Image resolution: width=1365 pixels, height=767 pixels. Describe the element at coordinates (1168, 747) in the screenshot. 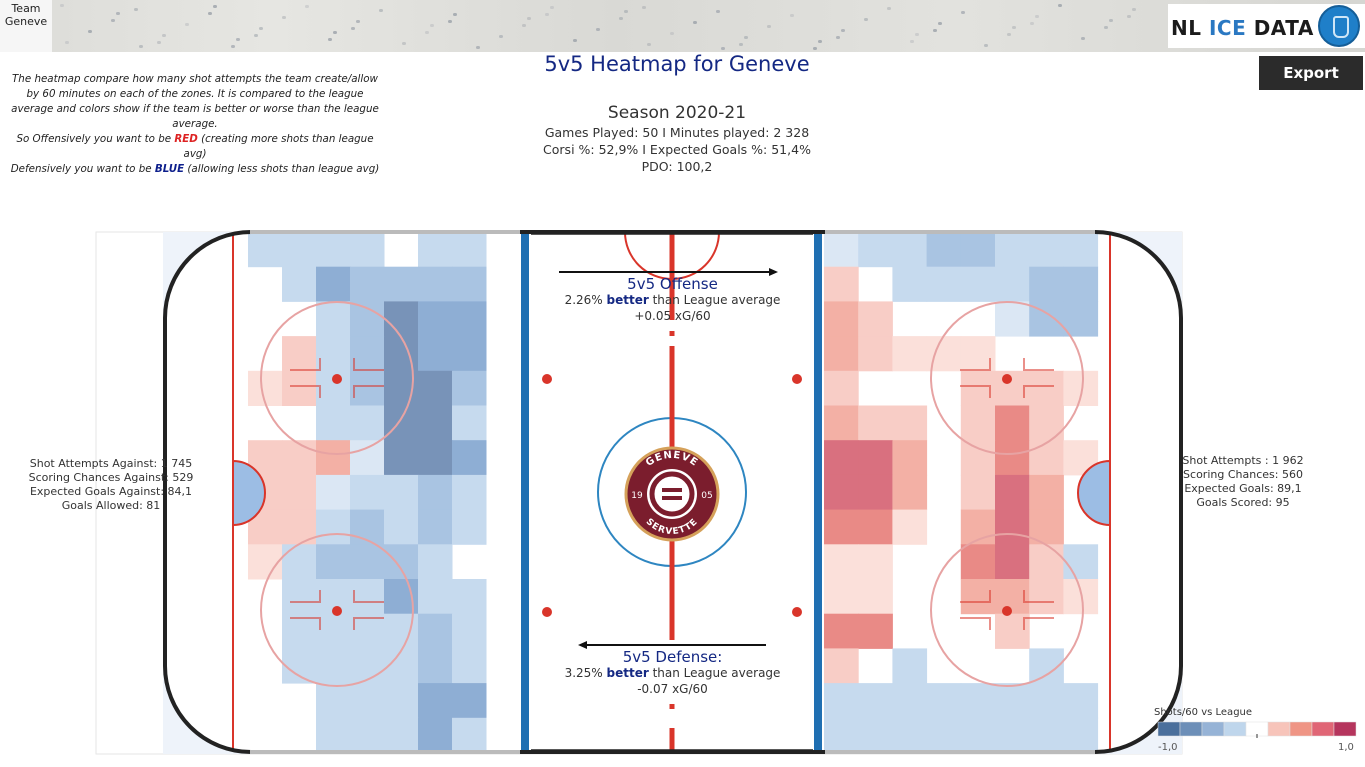

I see `legend-low-label: -1,0` at that location.